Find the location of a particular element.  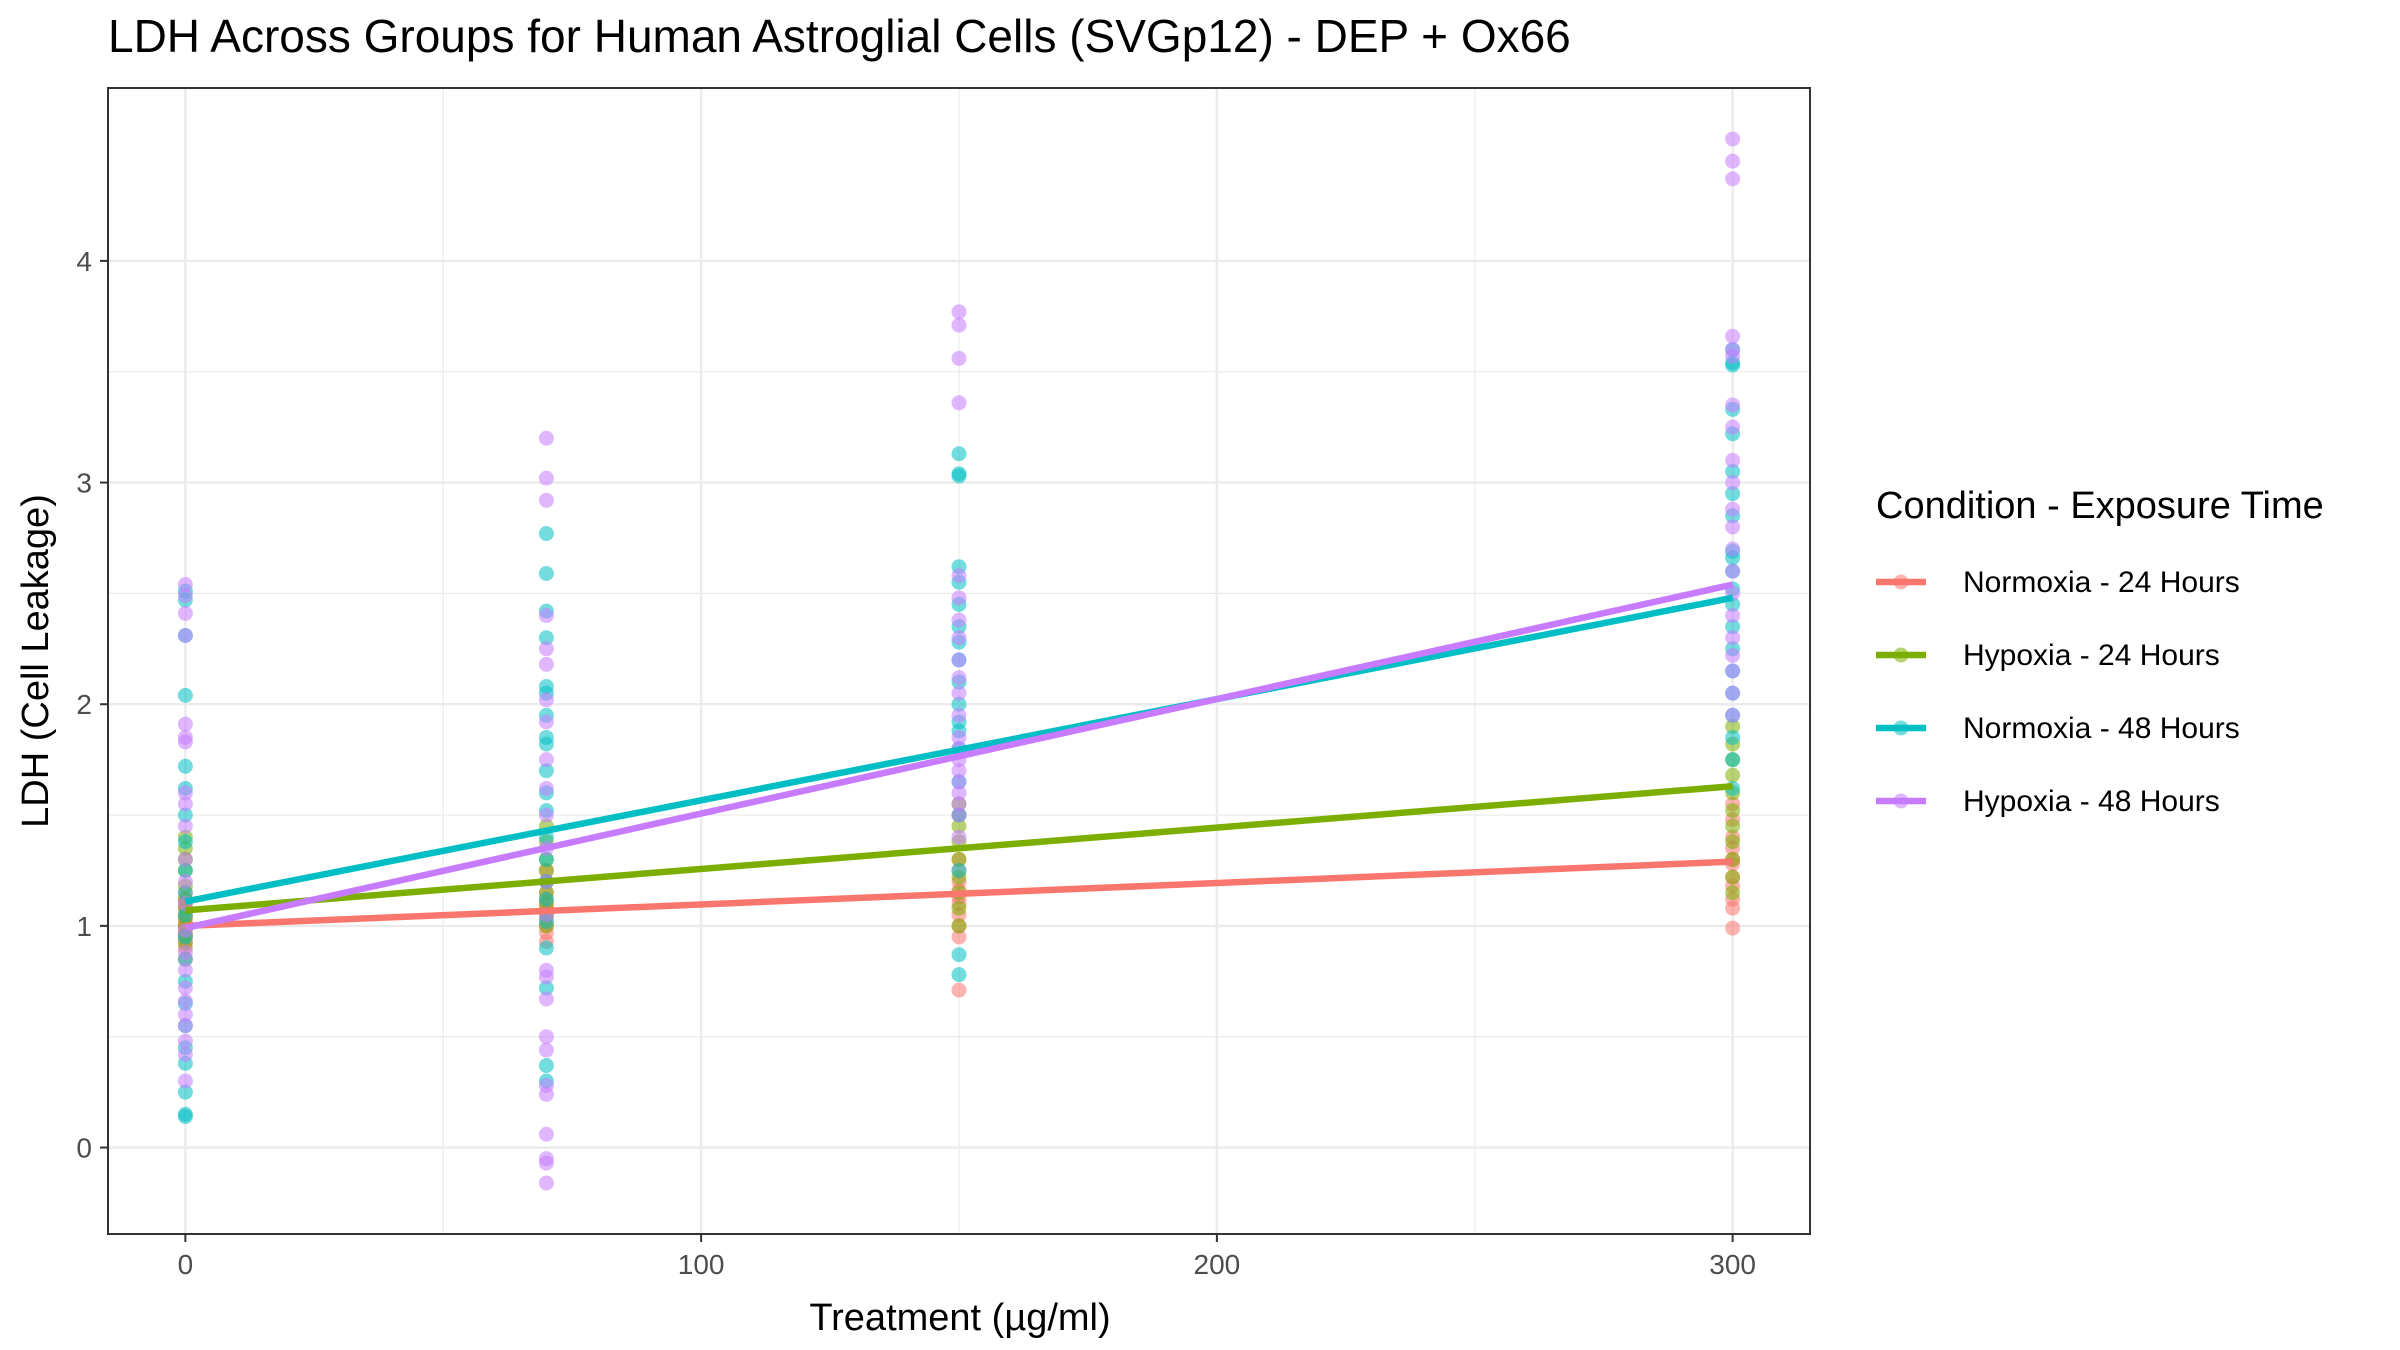

legend-label: Normoxia - 48 Hours is located at coordinates (2101, 728).